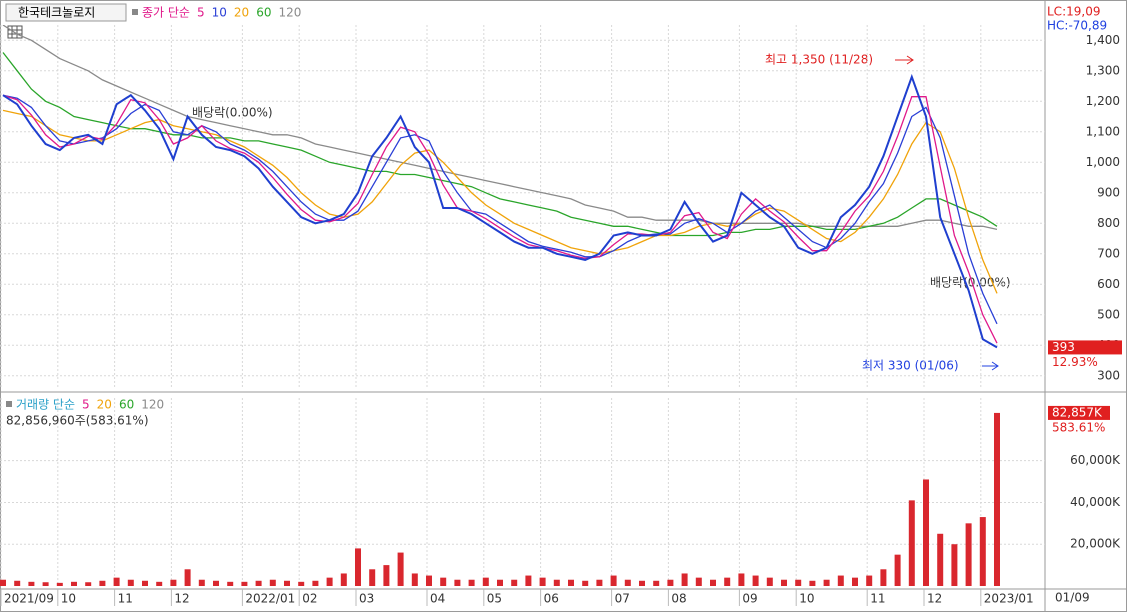 Image resolution: width=1127 pixels, height=612 pixels. What do you see at coordinates (1108, 284) in the screenshot?
I see `y-tick-label: 600` at bounding box center [1108, 284].